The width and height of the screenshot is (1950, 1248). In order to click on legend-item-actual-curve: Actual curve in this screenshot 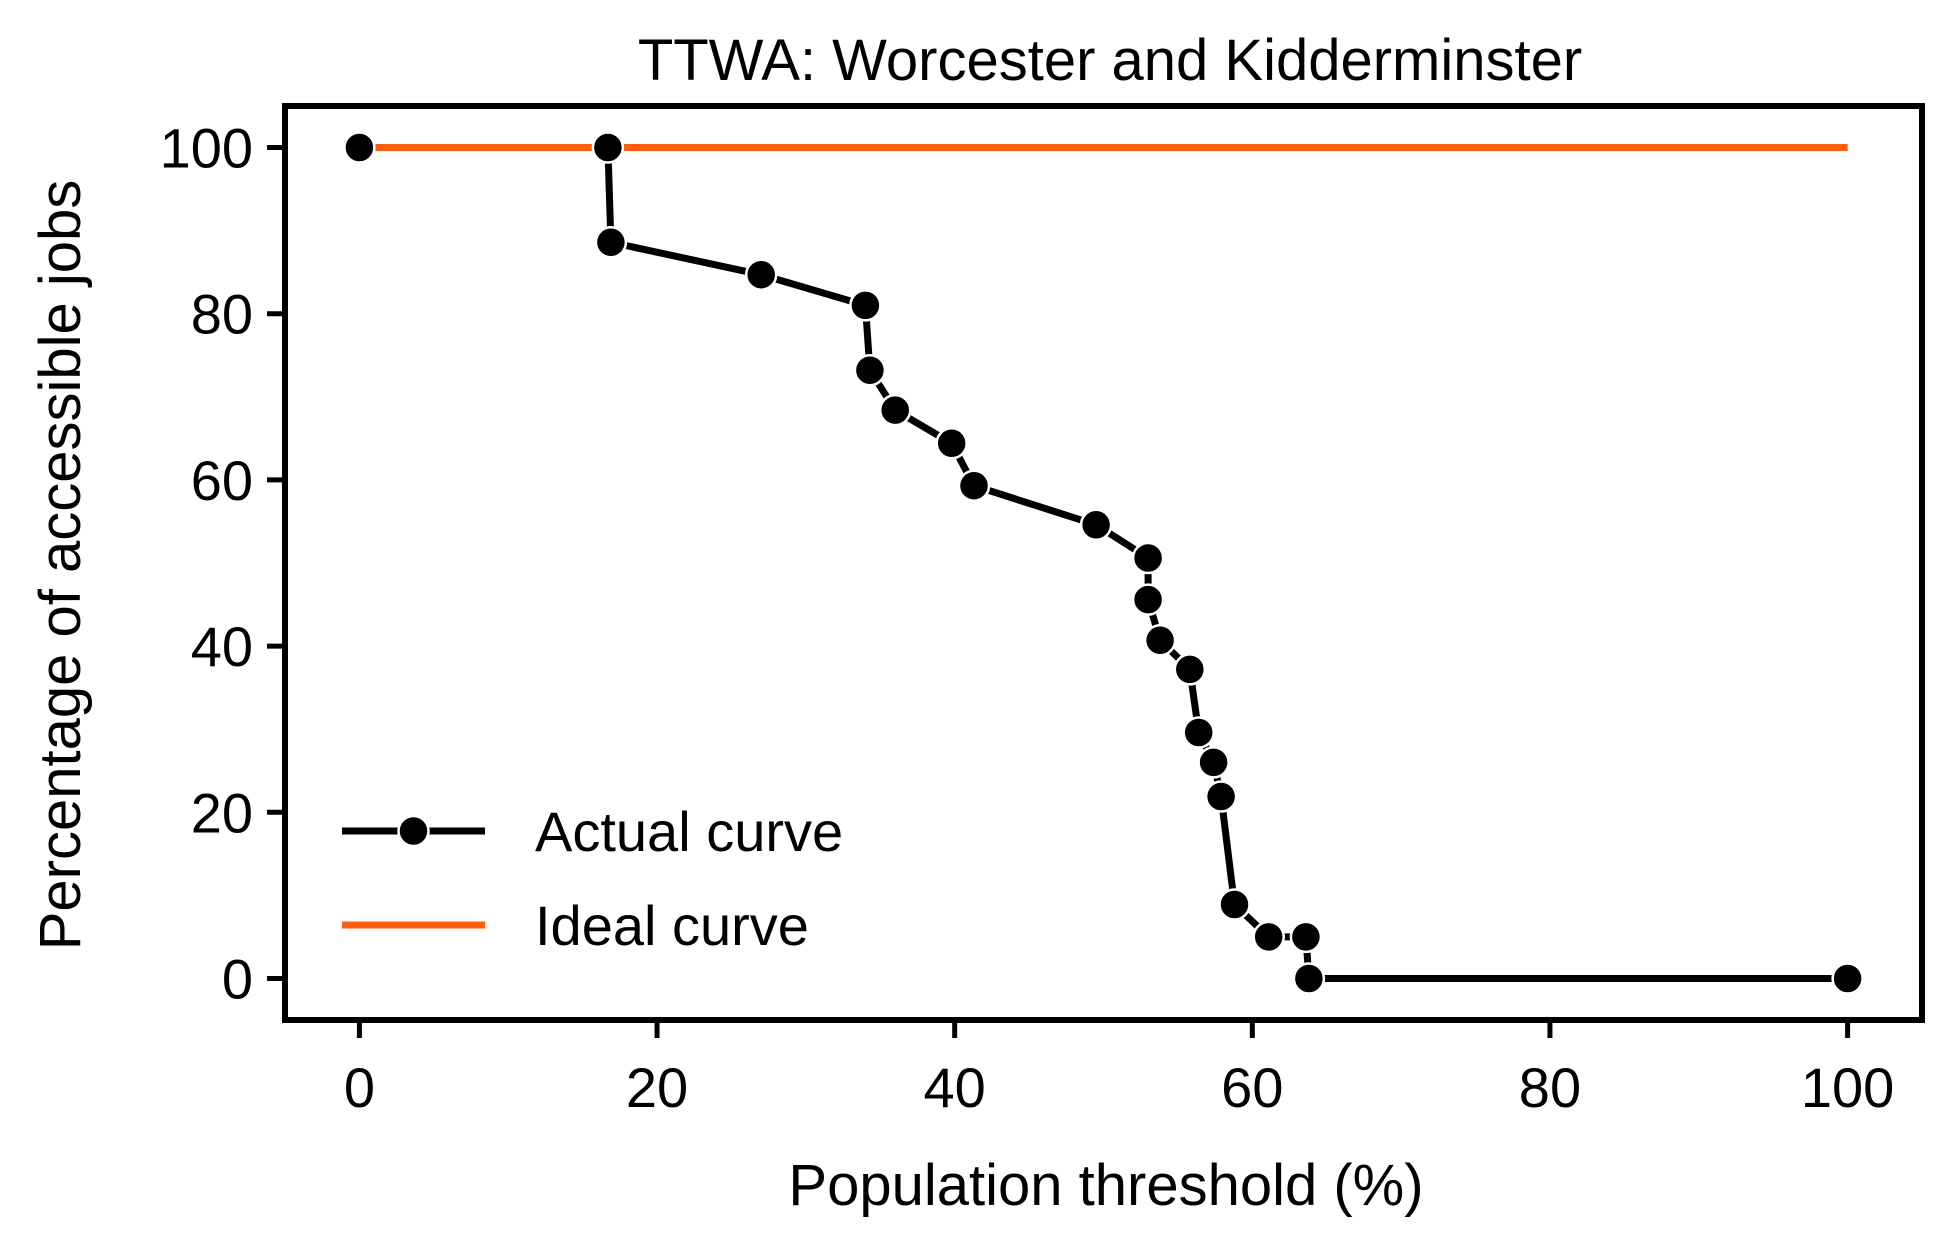, I will do `click(592, 831)`.